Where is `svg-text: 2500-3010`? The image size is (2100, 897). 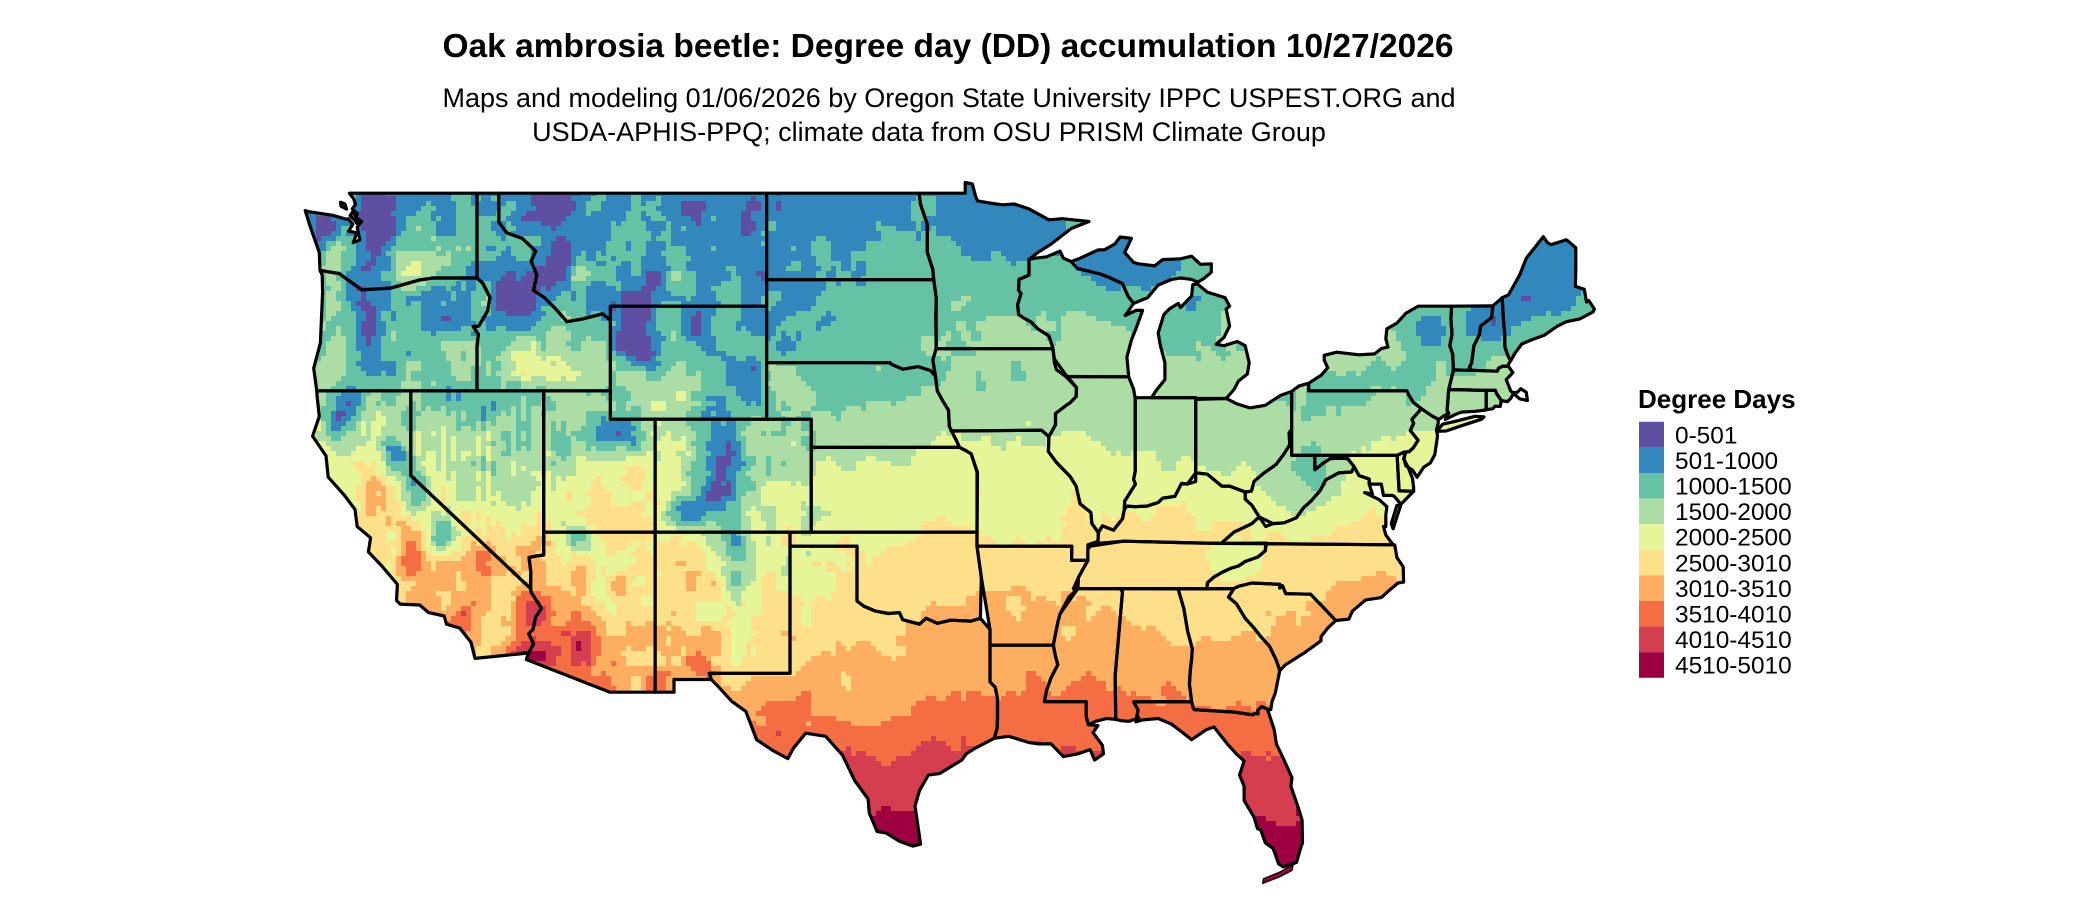
svg-text: 2500-3010 is located at coordinates (1733, 563).